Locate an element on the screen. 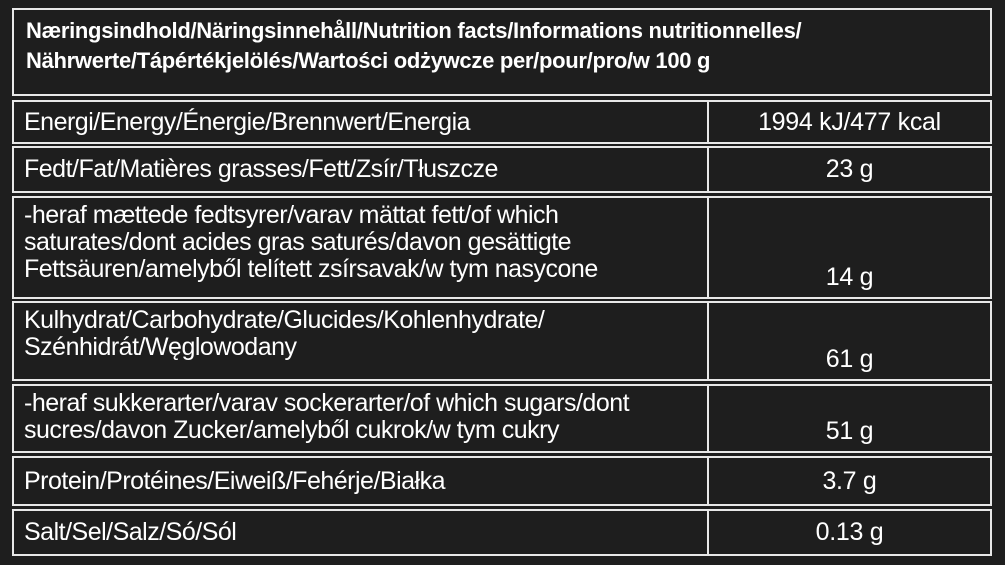 The width and height of the screenshot is (1005, 565). label-cell: Salt/Sel/Salz/Só/Sól is located at coordinates (360, 532).